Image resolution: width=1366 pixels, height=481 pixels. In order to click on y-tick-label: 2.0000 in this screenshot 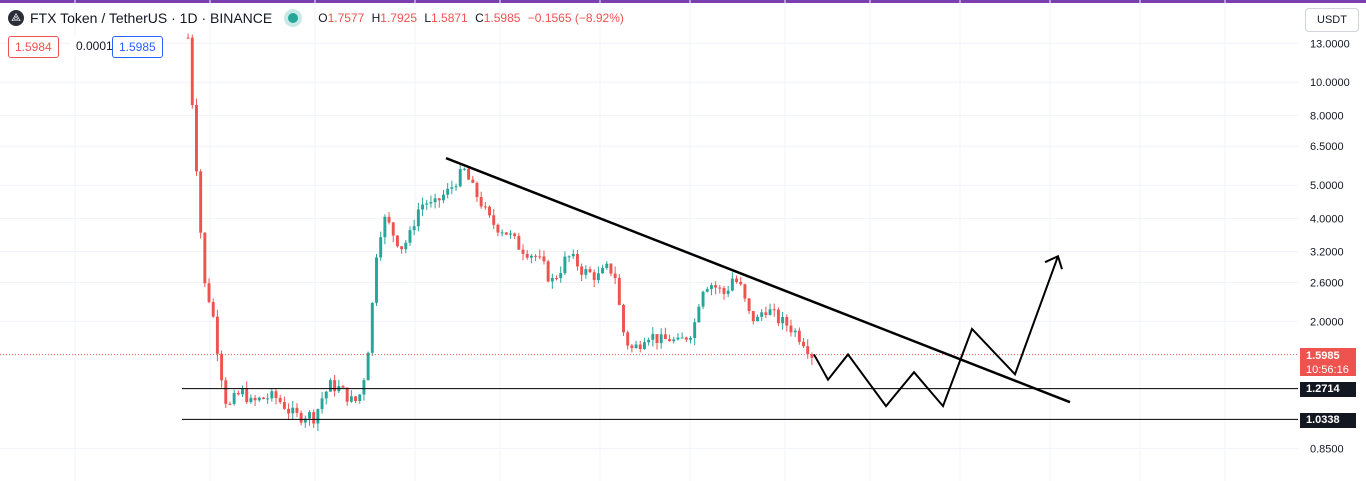, I will do `click(1327, 322)`.